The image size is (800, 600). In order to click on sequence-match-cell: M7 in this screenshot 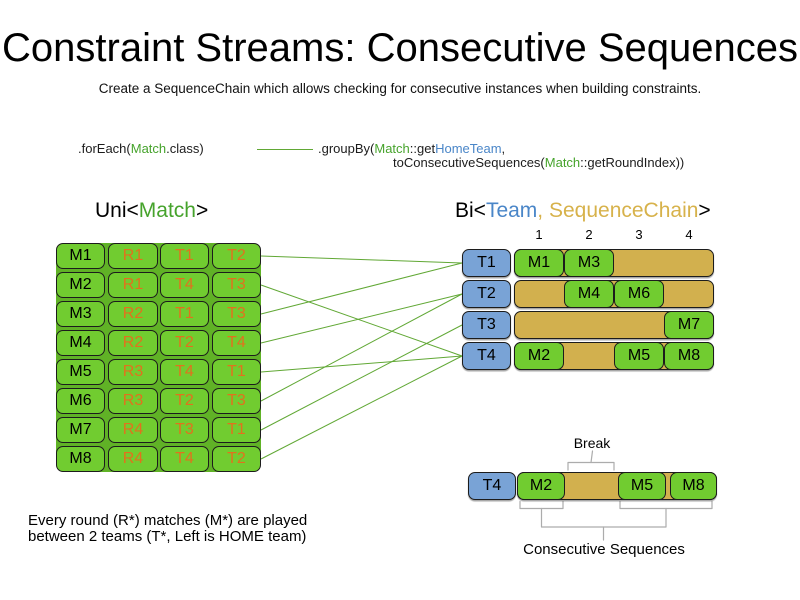, I will do `click(689, 325)`.